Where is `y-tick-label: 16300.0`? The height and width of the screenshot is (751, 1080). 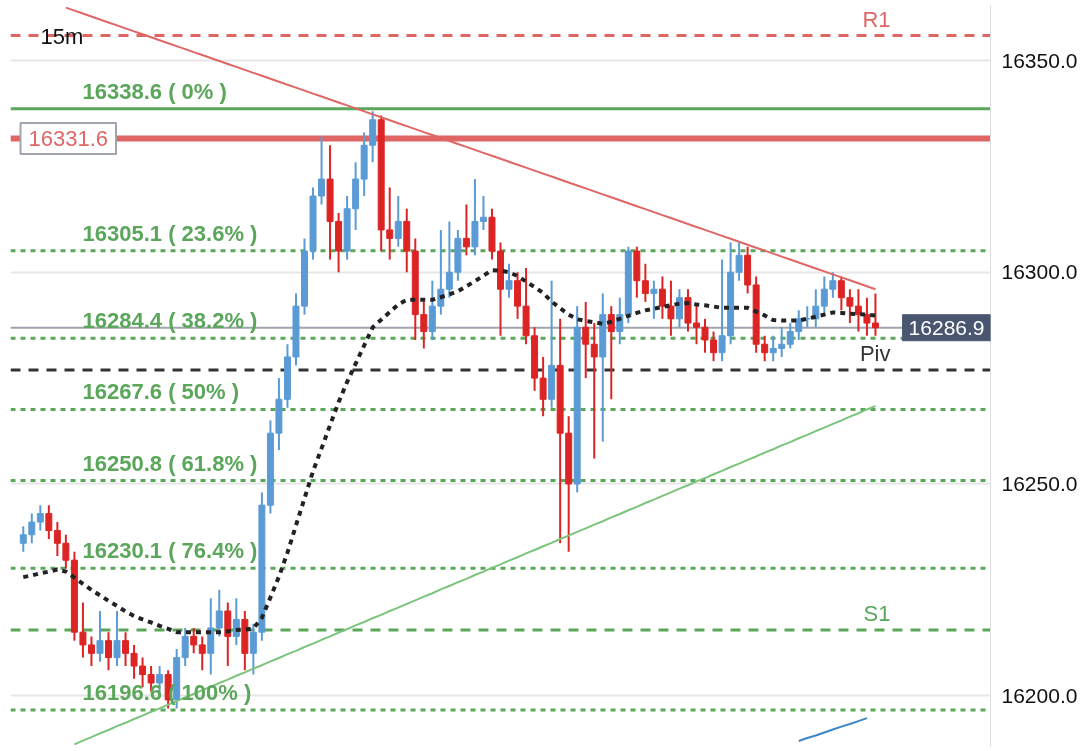 y-tick-label: 16300.0 is located at coordinates (1039, 272).